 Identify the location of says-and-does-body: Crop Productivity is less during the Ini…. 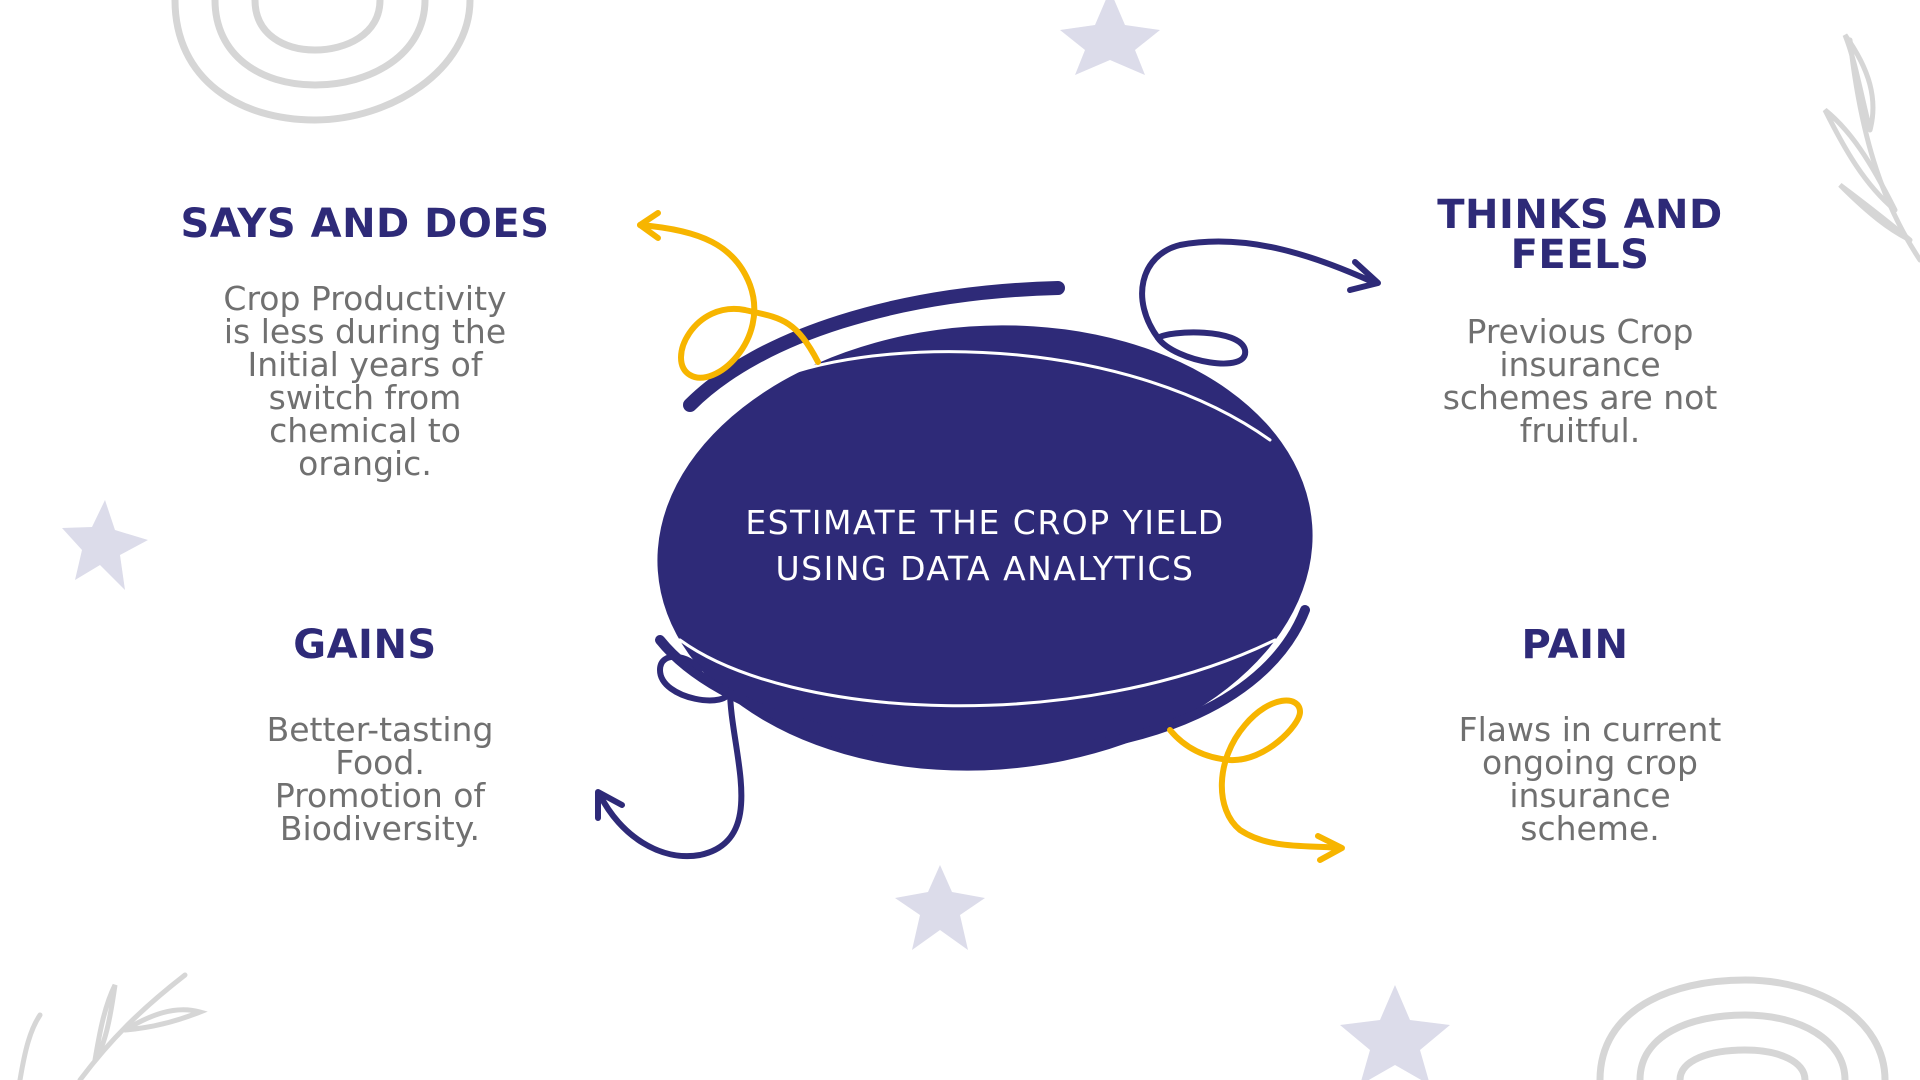
(365, 381).